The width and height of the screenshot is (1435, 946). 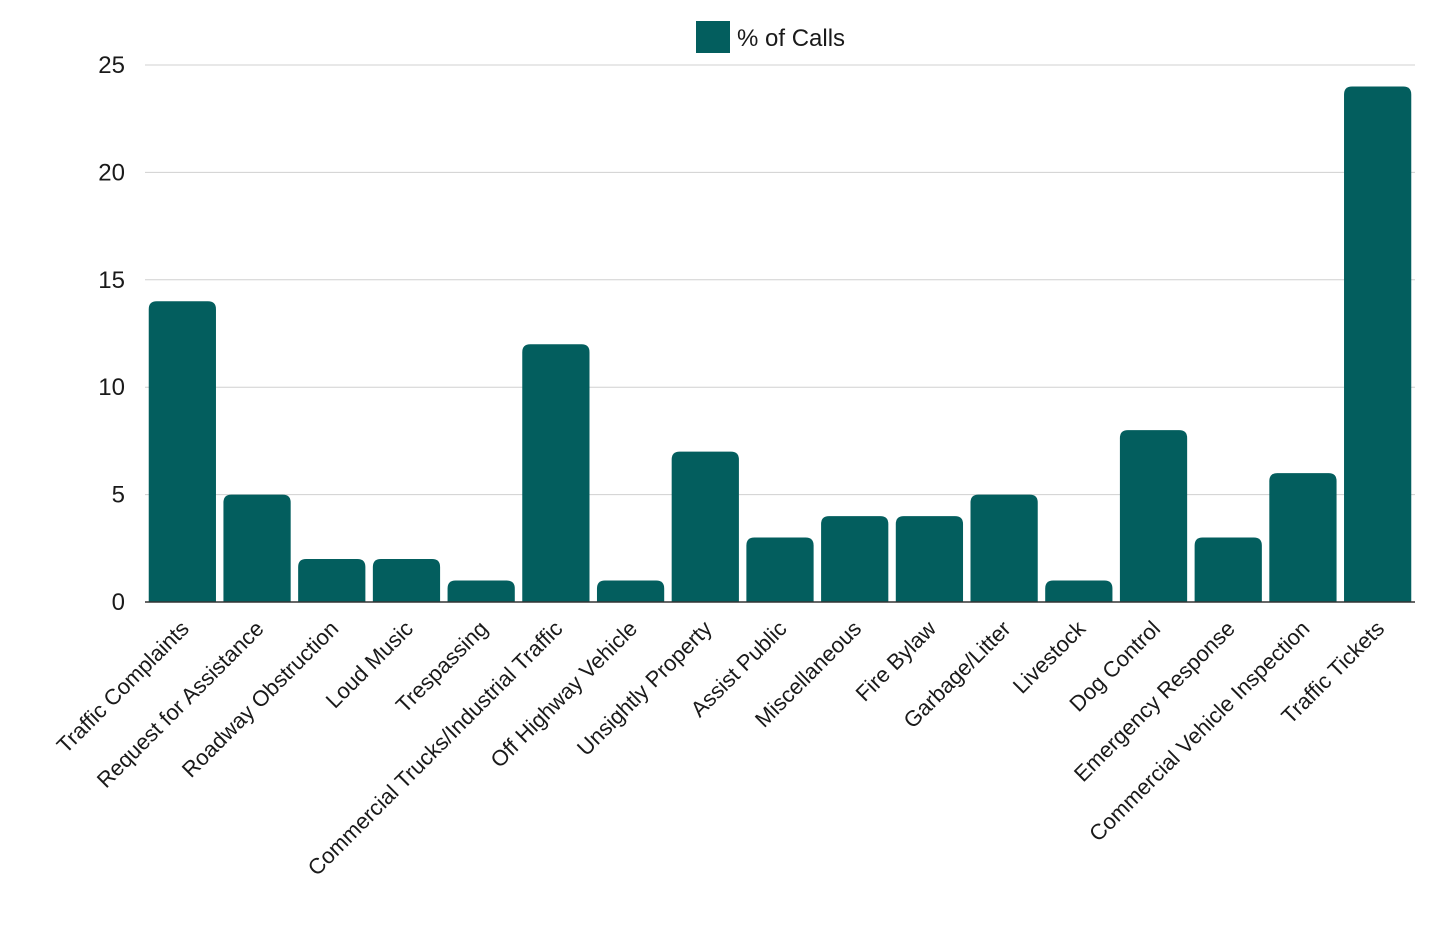 I want to click on bar-garbage-litter, so click(x=1004, y=548).